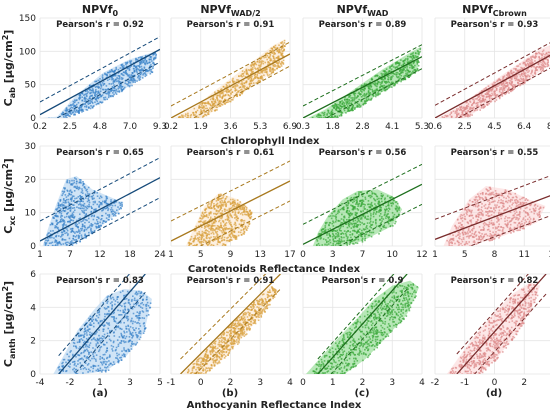 This screenshot has width=550, height=414. I want to click on scatter-layer-r1c1, so click(100, 77).